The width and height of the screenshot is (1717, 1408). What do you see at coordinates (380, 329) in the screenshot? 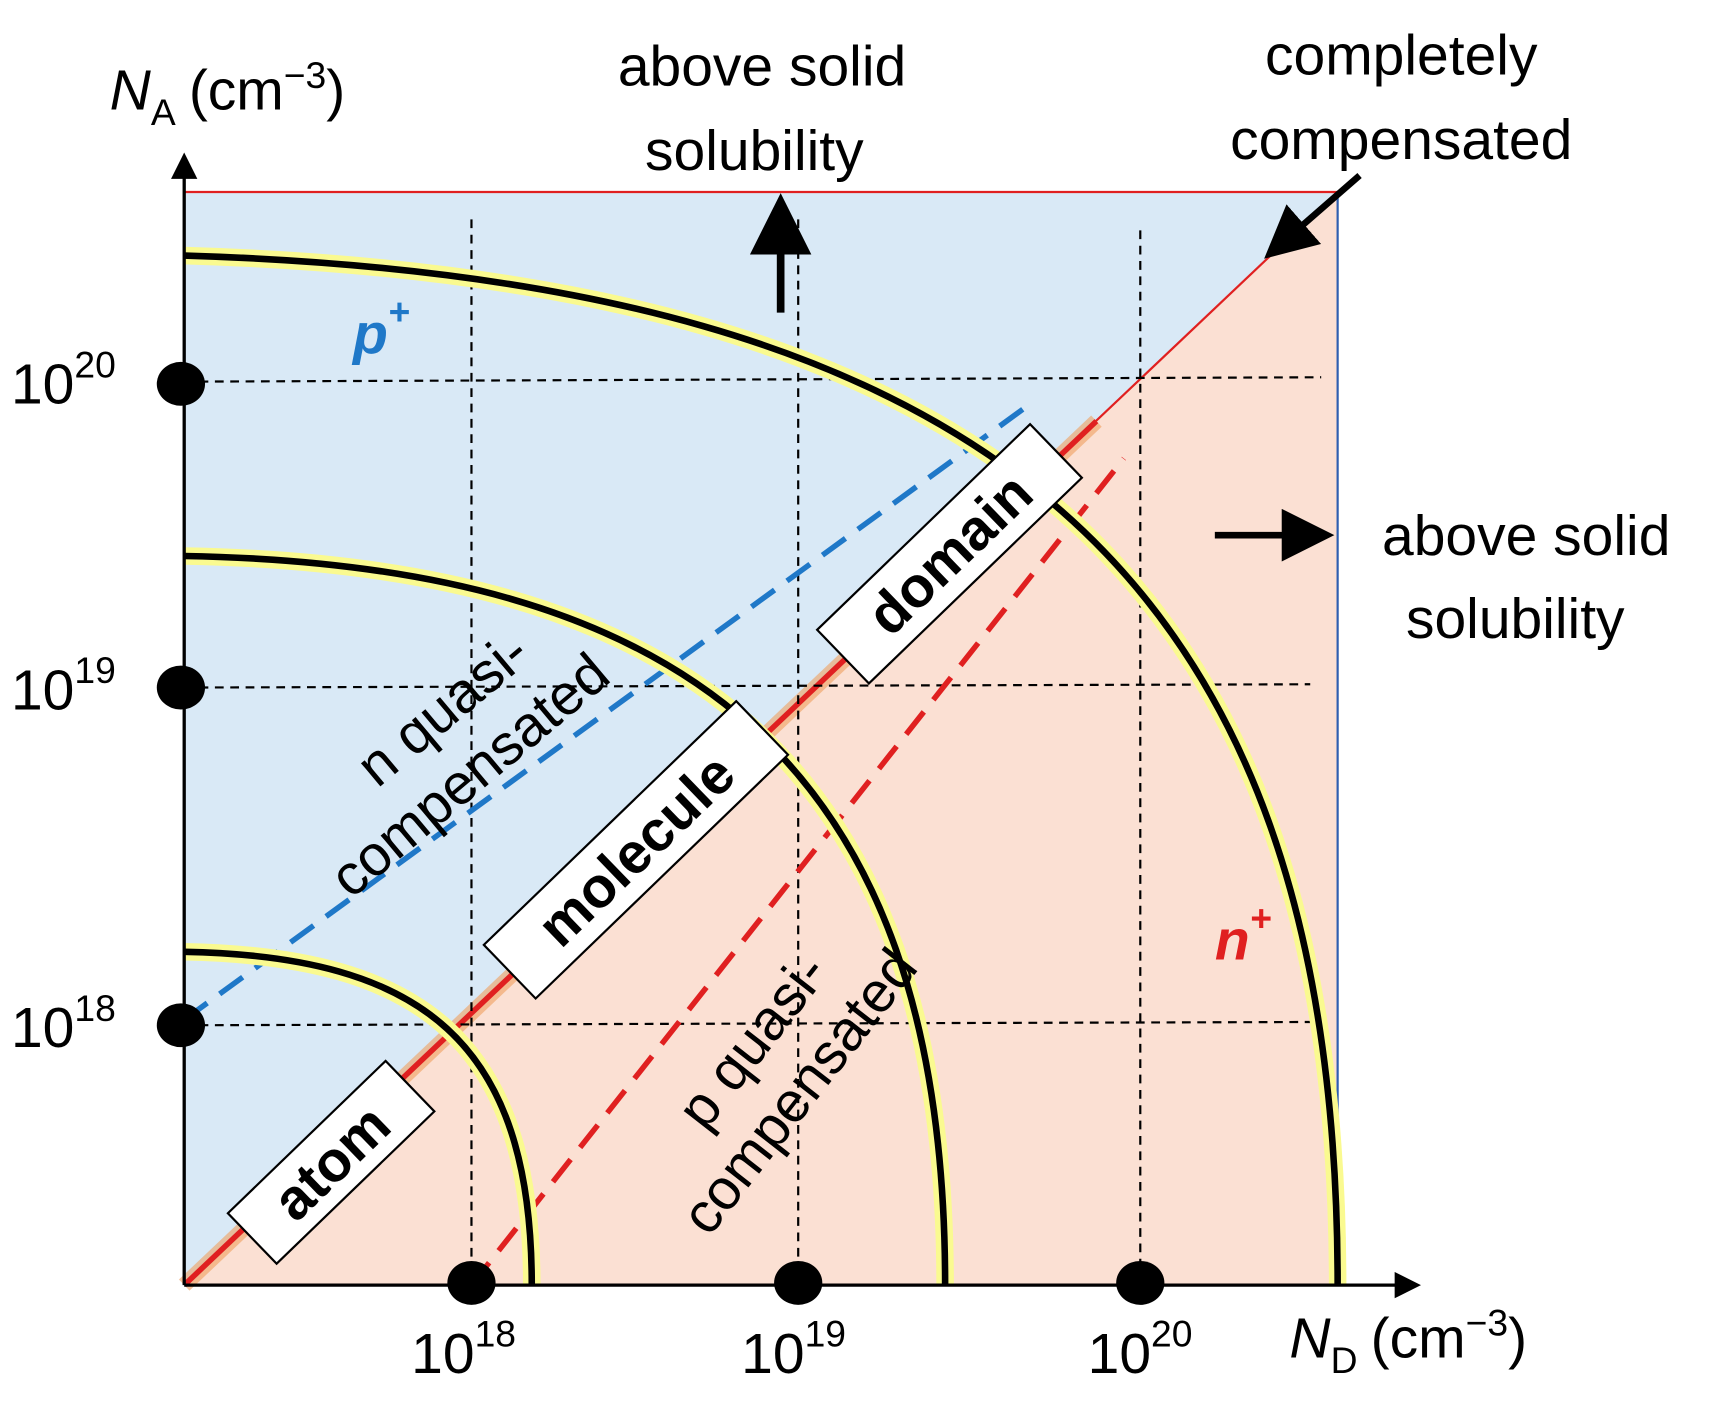
I see `p-plus: p+` at bounding box center [380, 329].